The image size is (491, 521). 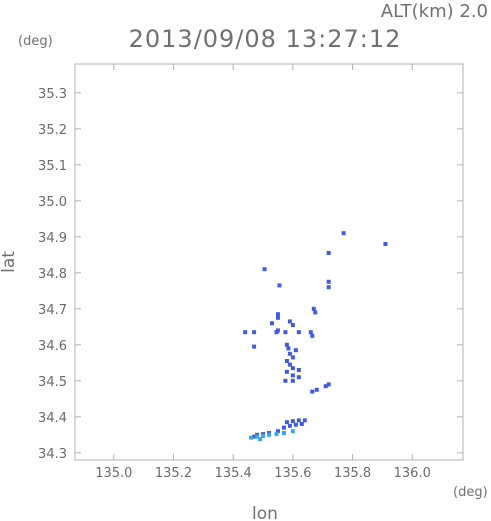 I want to click on y-tick-label: 34.7, so click(x=52, y=310).